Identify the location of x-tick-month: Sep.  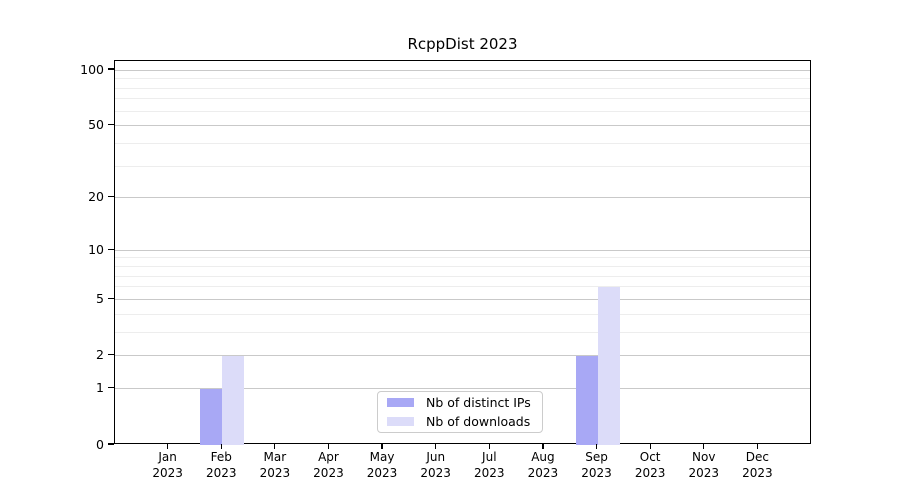
(596, 457).